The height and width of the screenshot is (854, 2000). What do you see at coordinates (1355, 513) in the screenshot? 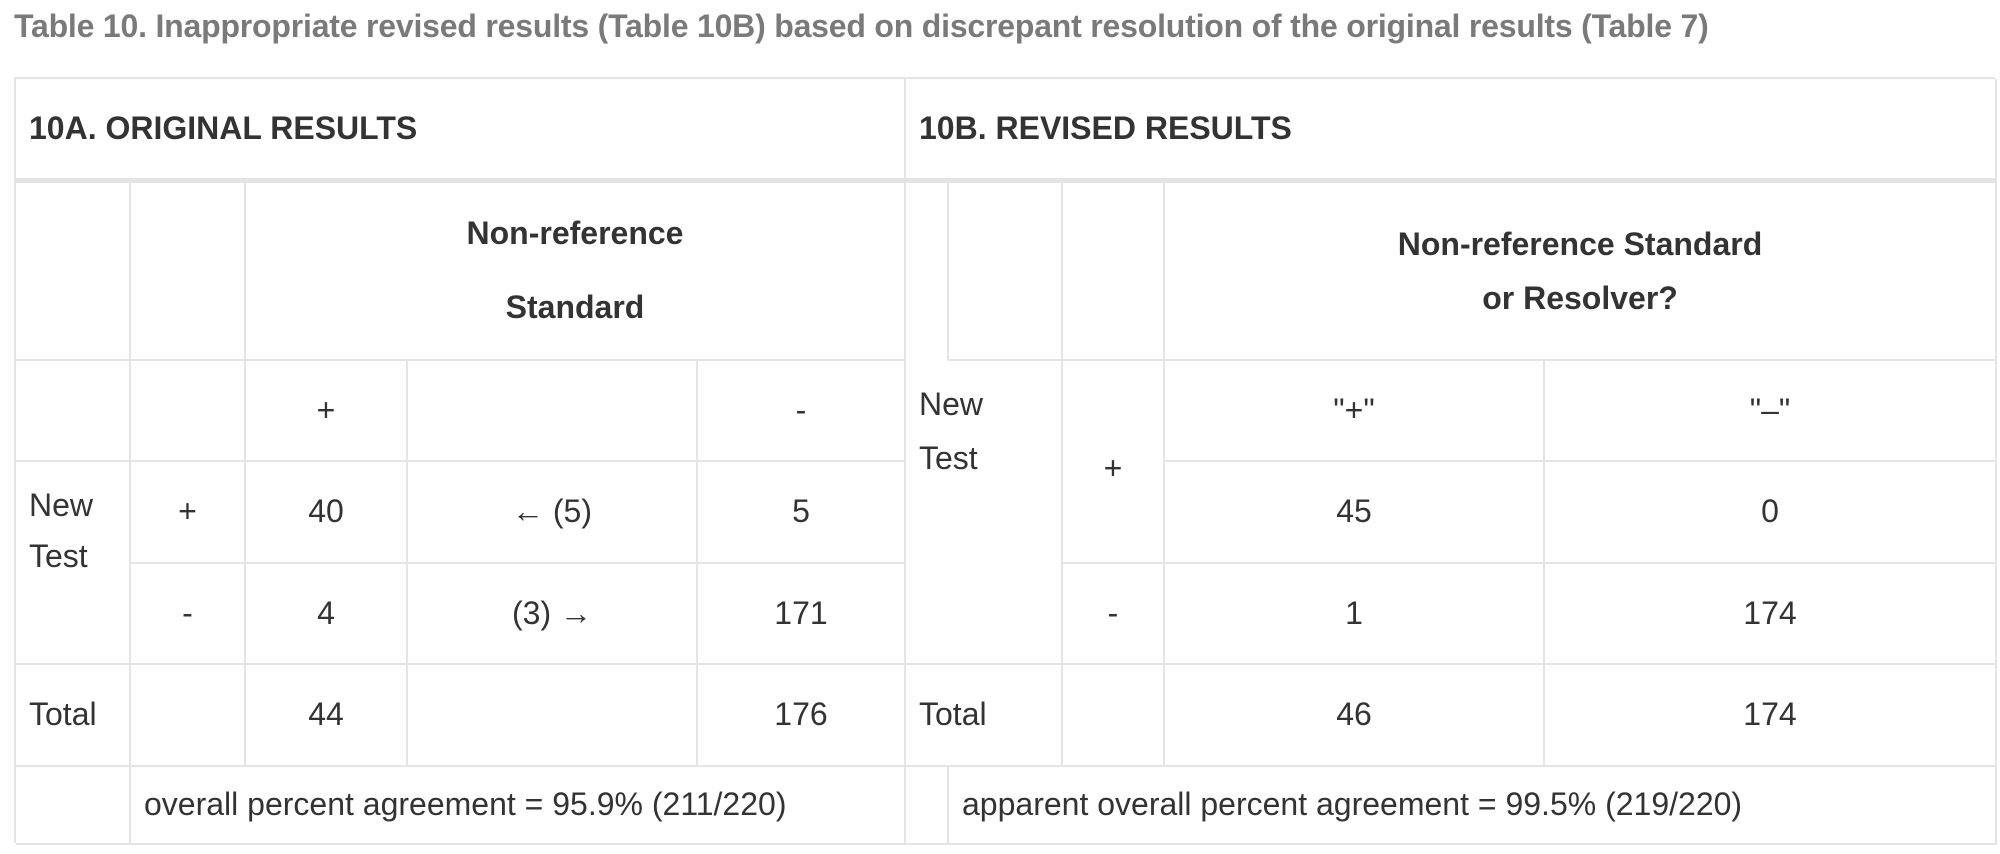
I see `revised-cell-plus-plus: 45` at bounding box center [1355, 513].